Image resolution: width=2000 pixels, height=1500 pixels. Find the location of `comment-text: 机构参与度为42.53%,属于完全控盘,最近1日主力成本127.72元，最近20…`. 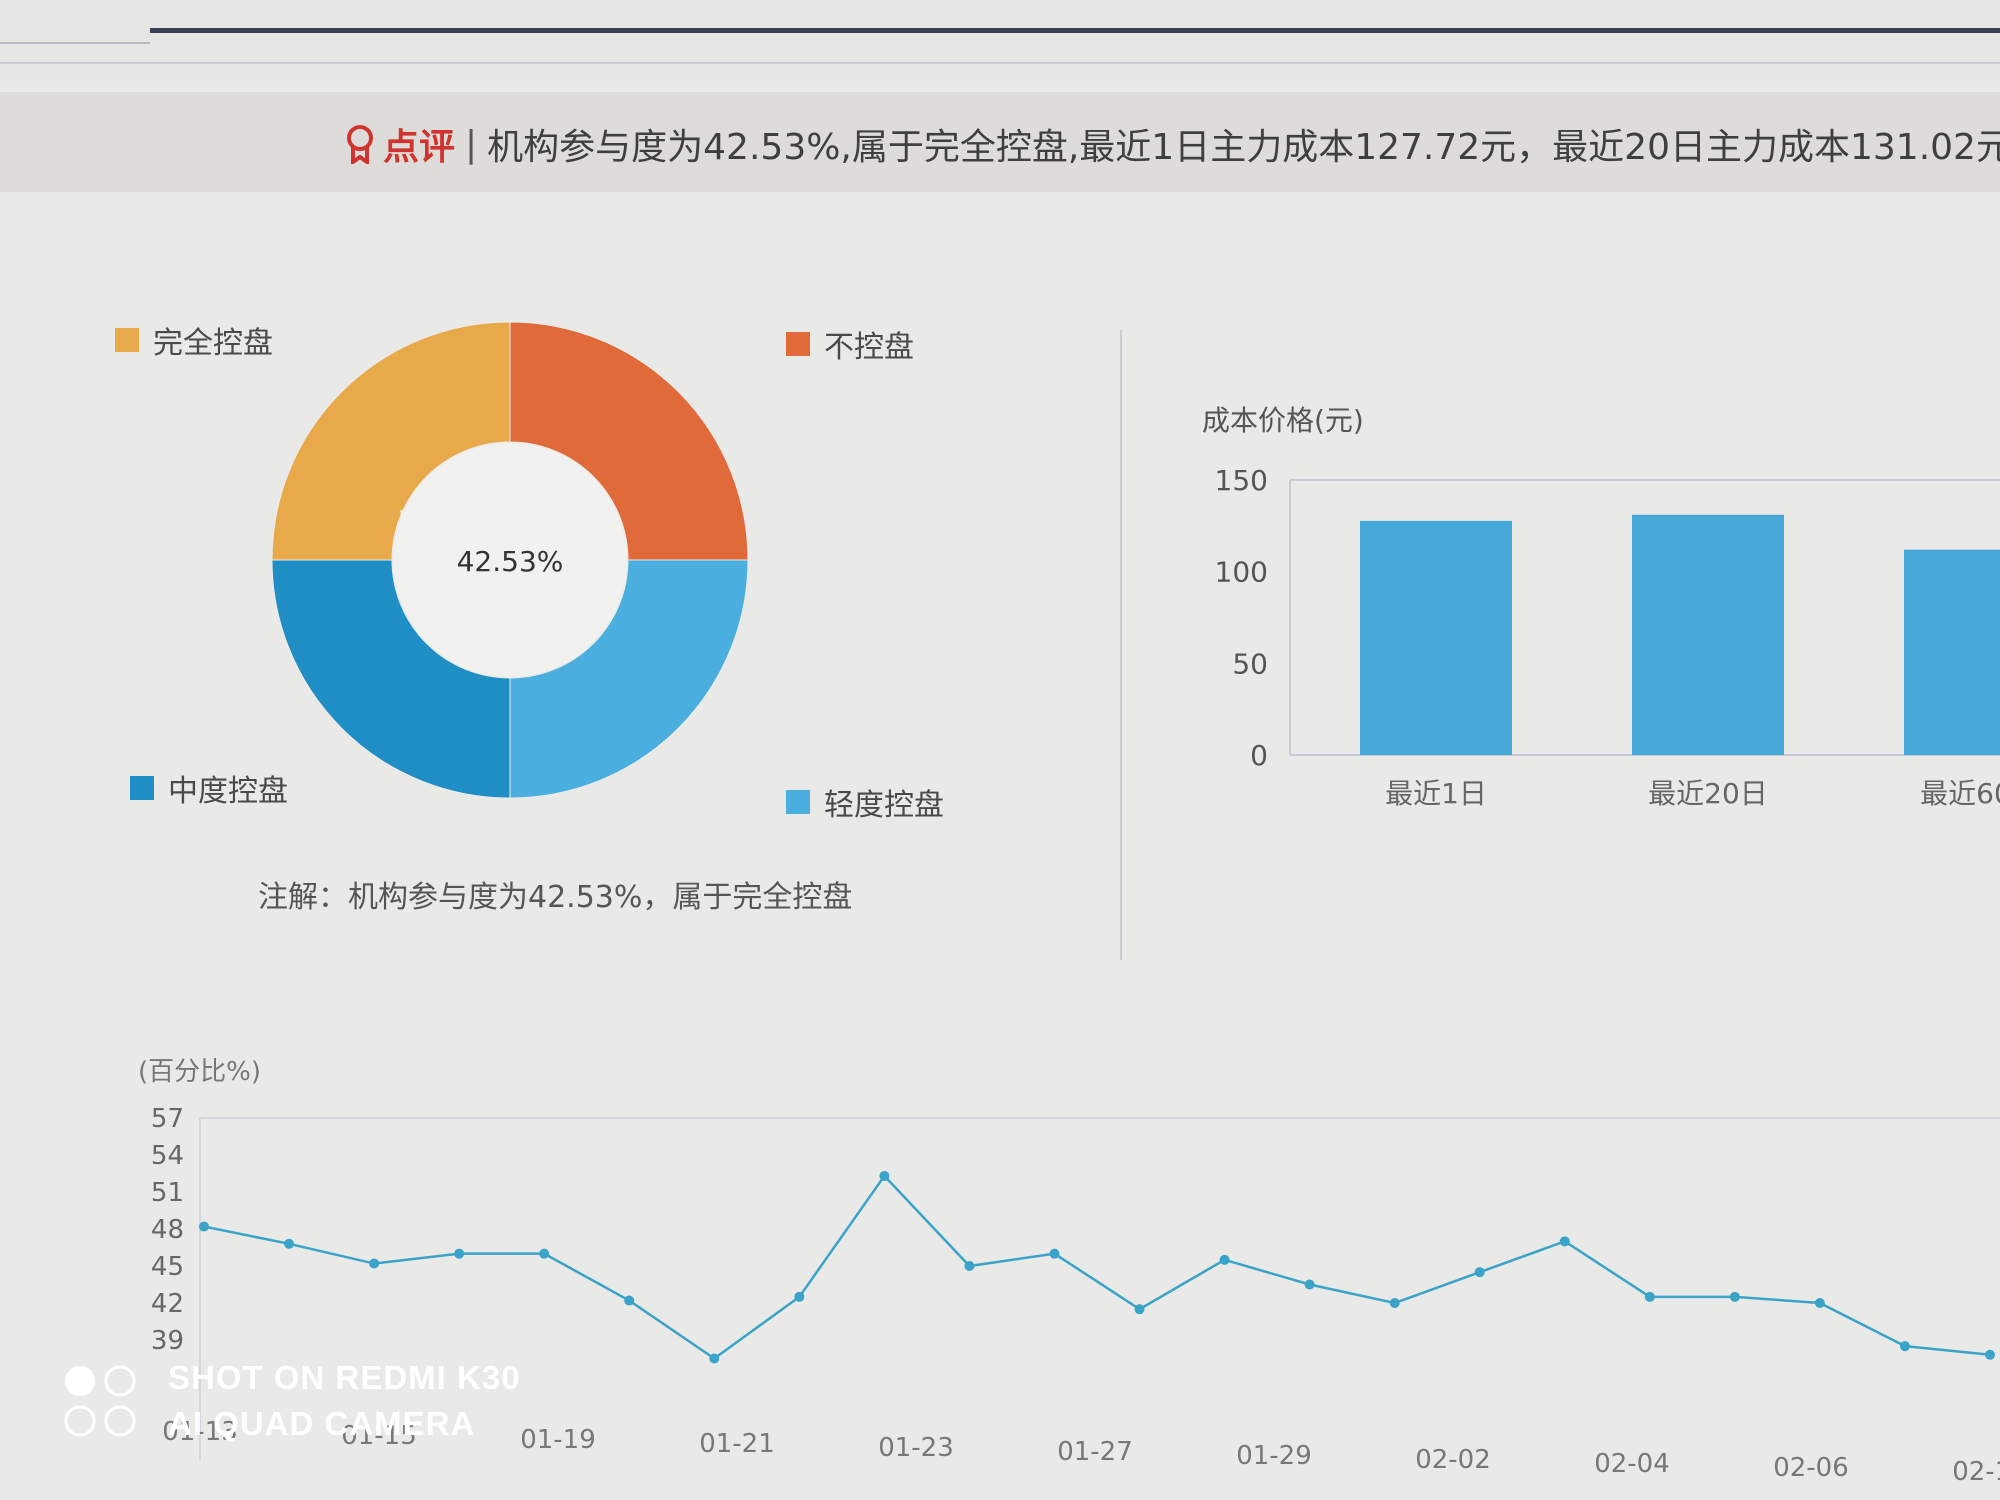

comment-text: 机构参与度为42.53%,属于完全控盘,最近1日主力成本127.72元，最近20… is located at coordinates (1243, 147).